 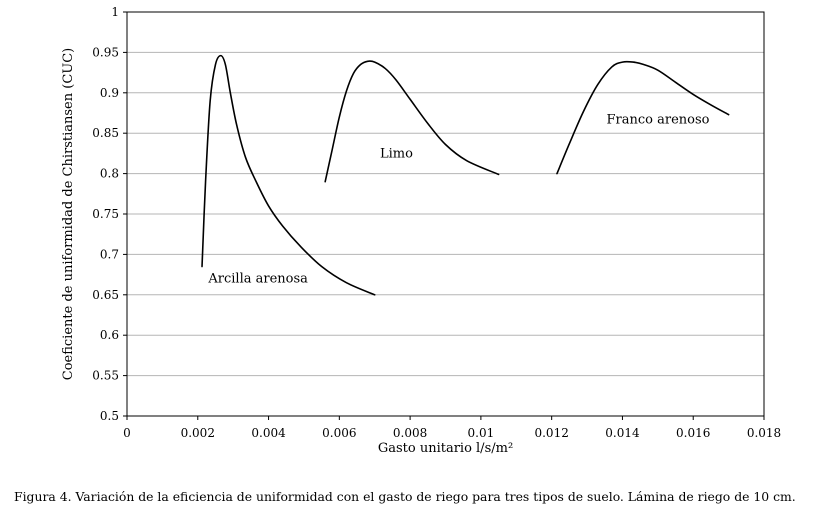 What do you see at coordinates (551, 433) in the screenshot?
I see `x-tick-label: 0.012` at bounding box center [551, 433].